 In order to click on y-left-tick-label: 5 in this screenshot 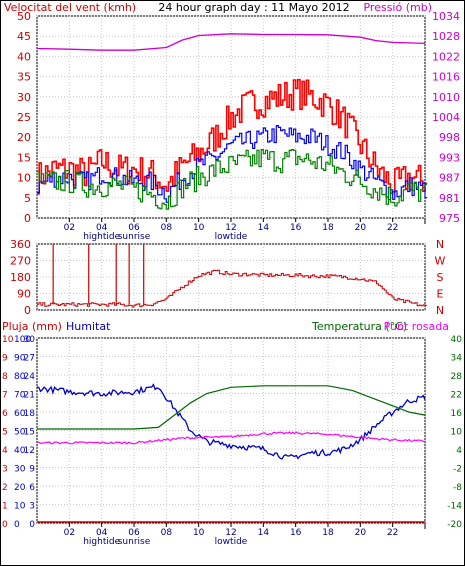, I will do `click(27, 198)`.